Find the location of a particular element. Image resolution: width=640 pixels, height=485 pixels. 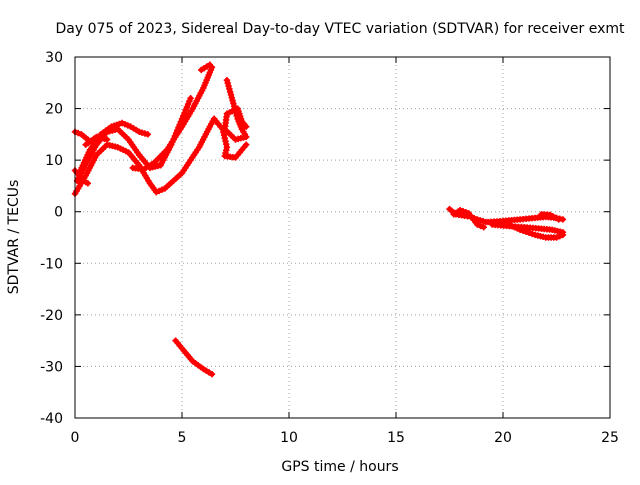

y-tick-label: 10 is located at coordinates (54, 161).